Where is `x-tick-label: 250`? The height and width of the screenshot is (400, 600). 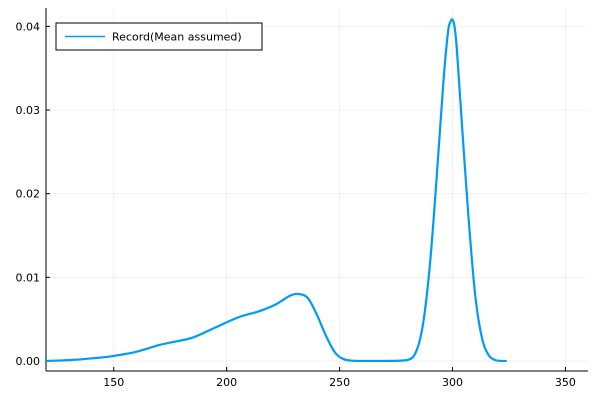 x-tick-label: 250 is located at coordinates (339, 382).